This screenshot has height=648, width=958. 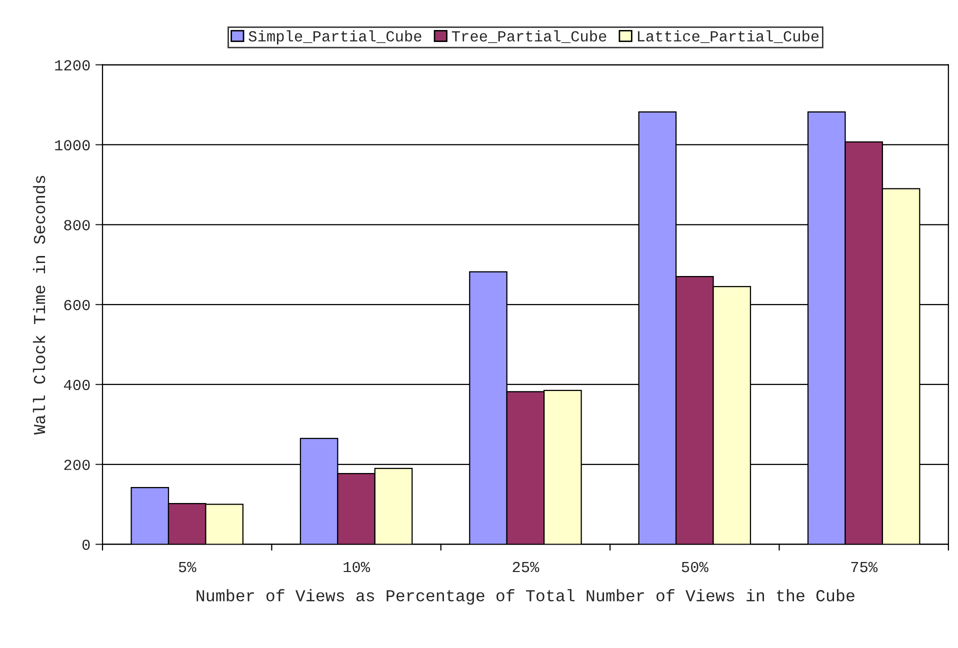 I want to click on y-tick-label: 0, so click(x=86, y=545).